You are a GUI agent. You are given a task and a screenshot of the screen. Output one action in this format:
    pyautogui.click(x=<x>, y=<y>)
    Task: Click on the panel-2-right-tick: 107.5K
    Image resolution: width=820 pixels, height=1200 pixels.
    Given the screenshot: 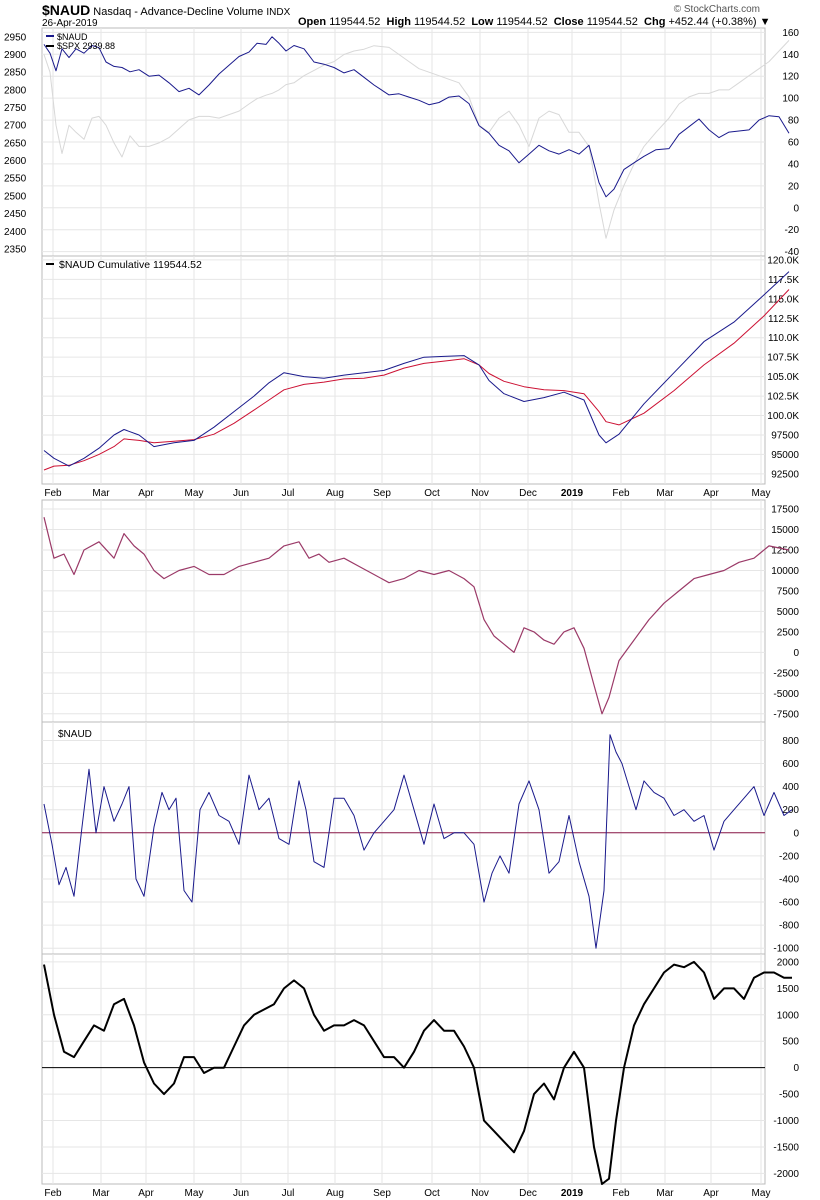 What is the action you would take?
    pyautogui.click(x=783, y=358)
    